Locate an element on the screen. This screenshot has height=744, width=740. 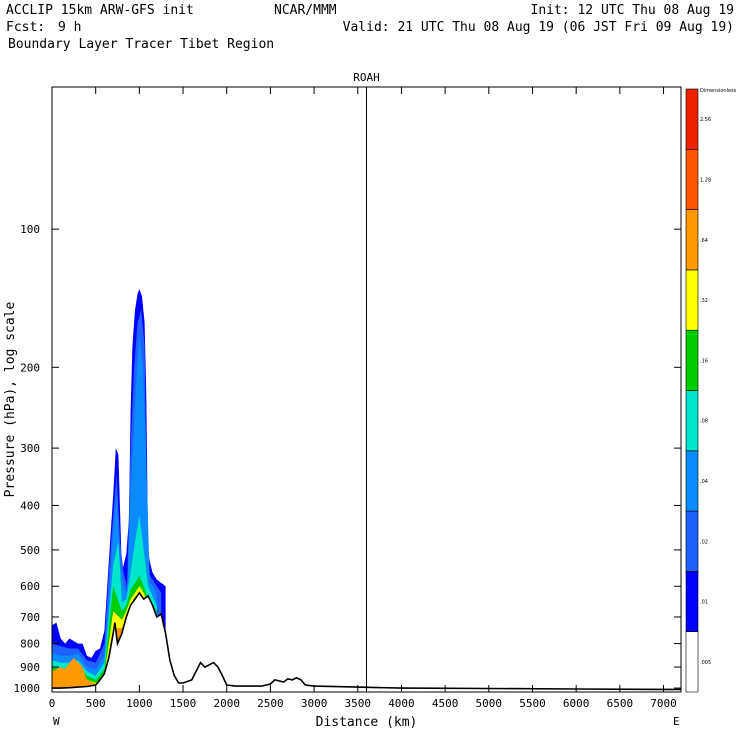
y-tick-label: 1000 is located at coordinates (27, 688).